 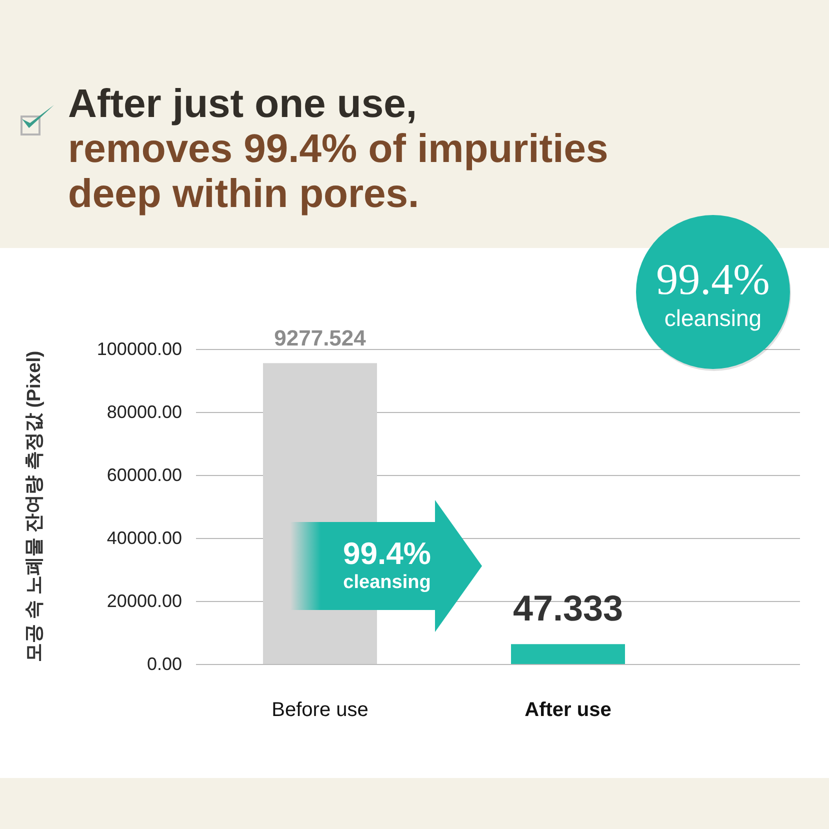 What do you see at coordinates (34, 506) in the screenshot?
I see `y-axis-title: 모공 속 노폐물 잔여량 측정값 (Pixel)` at bounding box center [34, 506].